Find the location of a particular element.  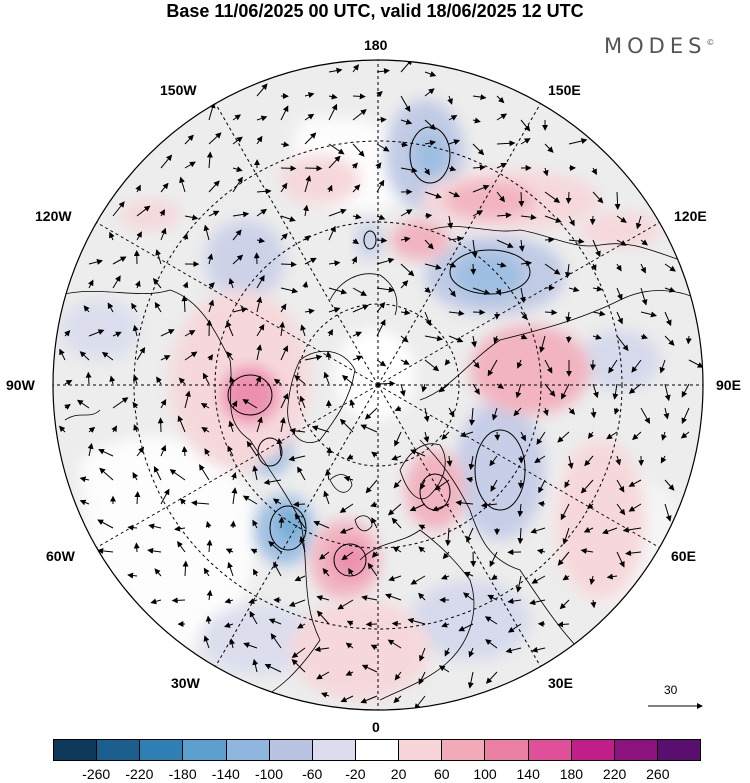

lon-label-90w: 90W is located at coordinates (20, 385).